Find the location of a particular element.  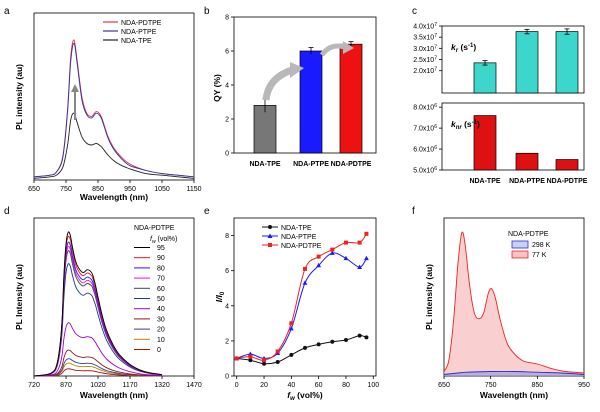

panel-a-xtick-label-4: 1050 is located at coordinates (162, 189).